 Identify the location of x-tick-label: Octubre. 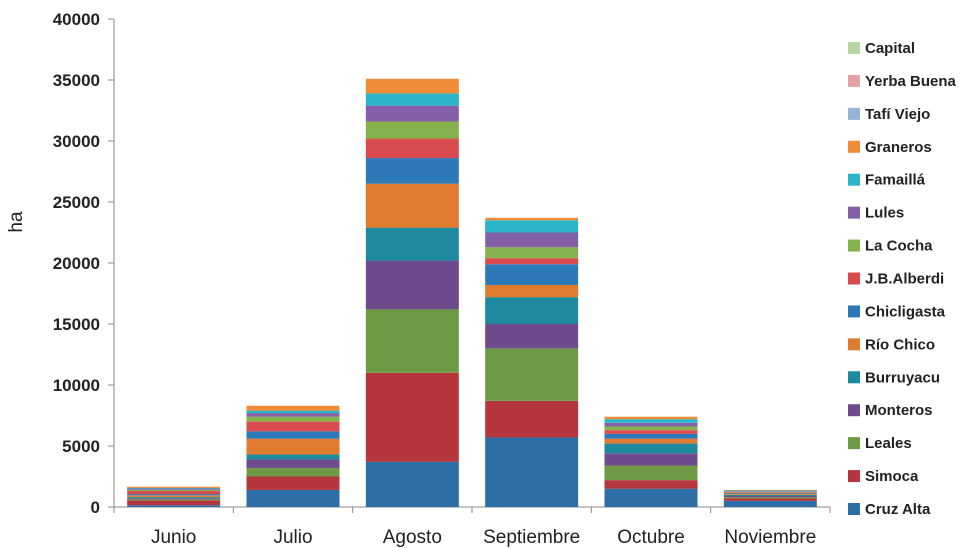
(651, 537).